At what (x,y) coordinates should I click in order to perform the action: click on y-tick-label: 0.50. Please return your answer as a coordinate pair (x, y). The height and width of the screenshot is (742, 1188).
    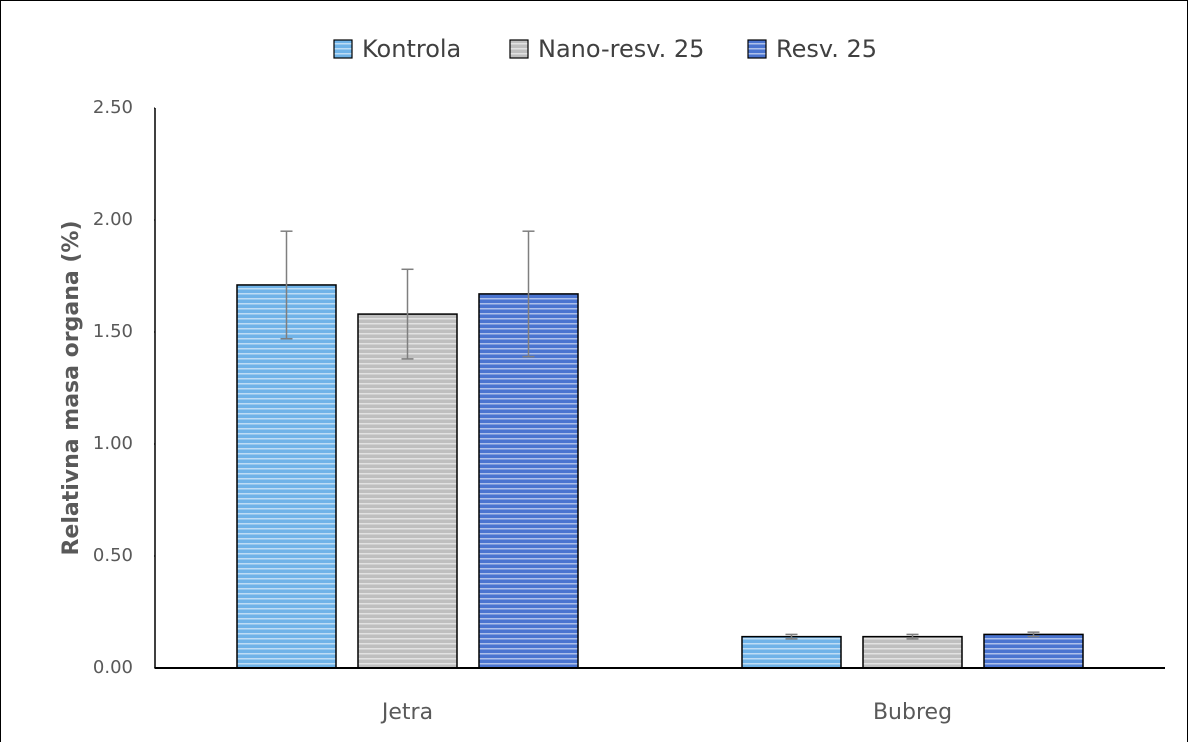
    Looking at the image, I should click on (113, 555).